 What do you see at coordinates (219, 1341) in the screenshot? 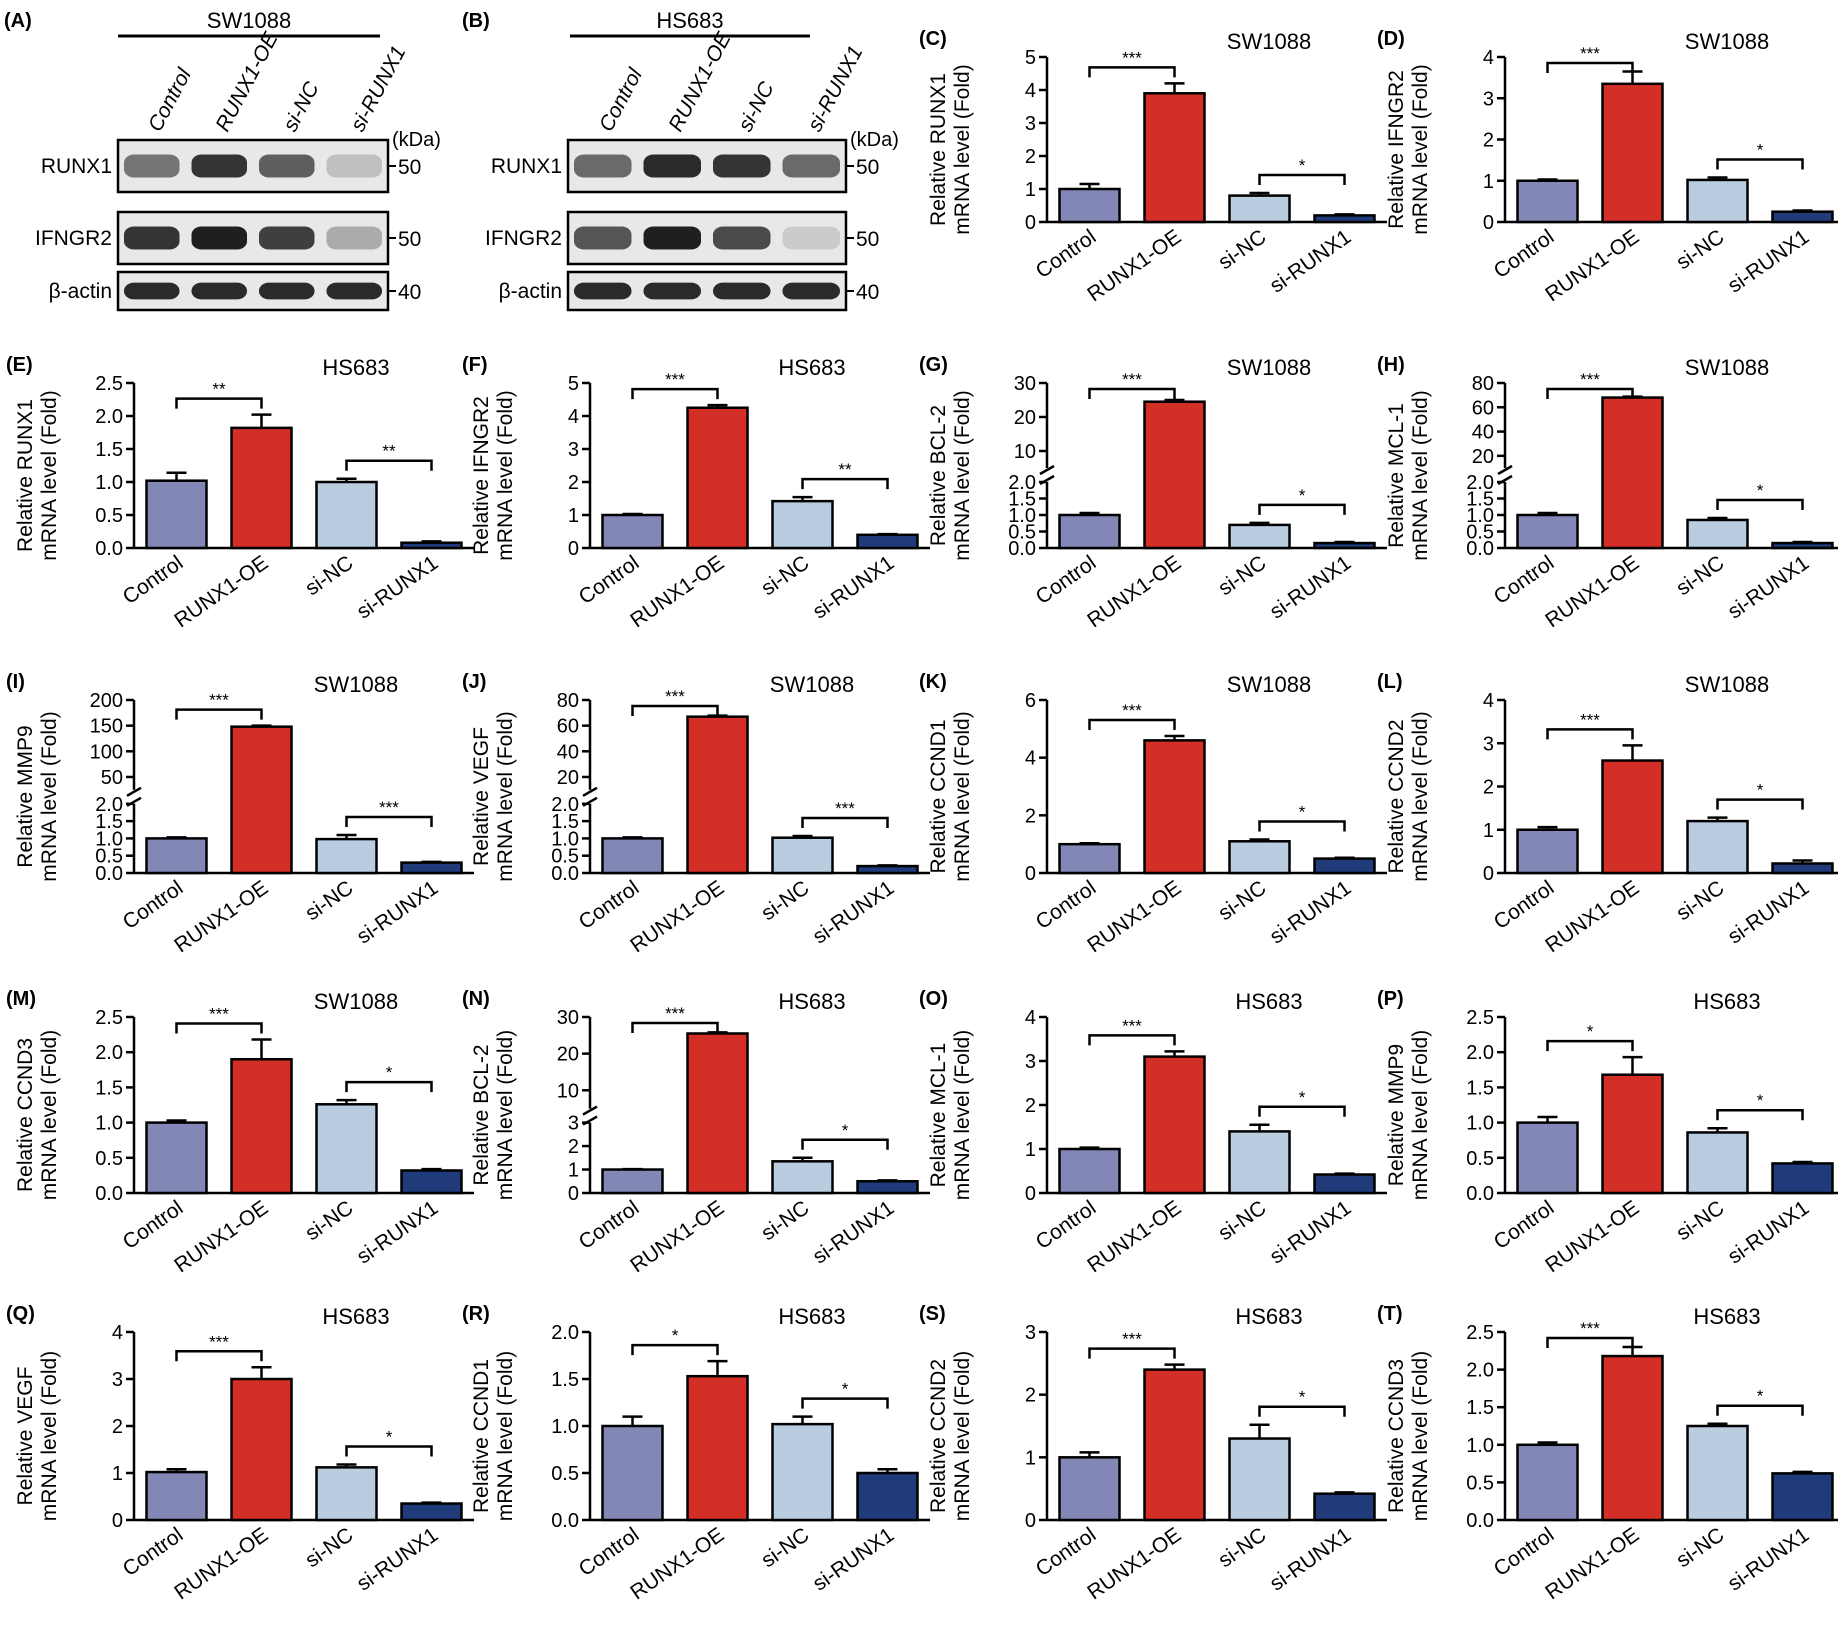
I see `significance-marker: ***` at bounding box center [219, 1341].